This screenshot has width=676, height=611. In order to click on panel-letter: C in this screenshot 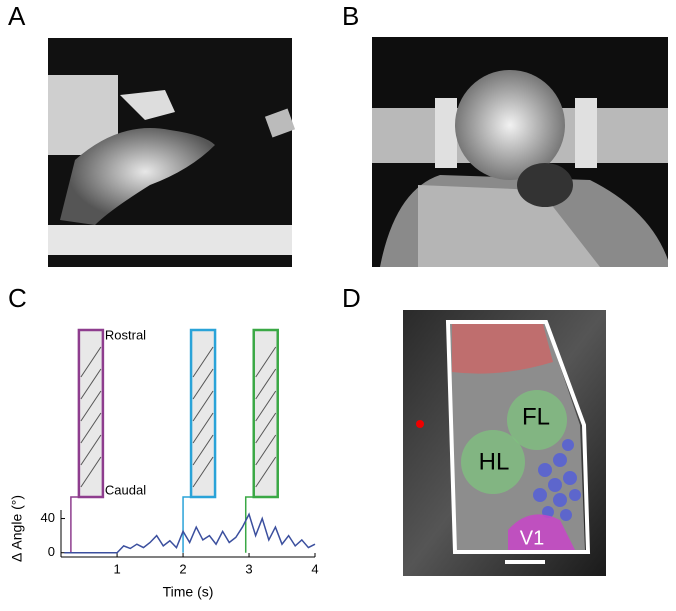, I will do `click(17, 298)`.